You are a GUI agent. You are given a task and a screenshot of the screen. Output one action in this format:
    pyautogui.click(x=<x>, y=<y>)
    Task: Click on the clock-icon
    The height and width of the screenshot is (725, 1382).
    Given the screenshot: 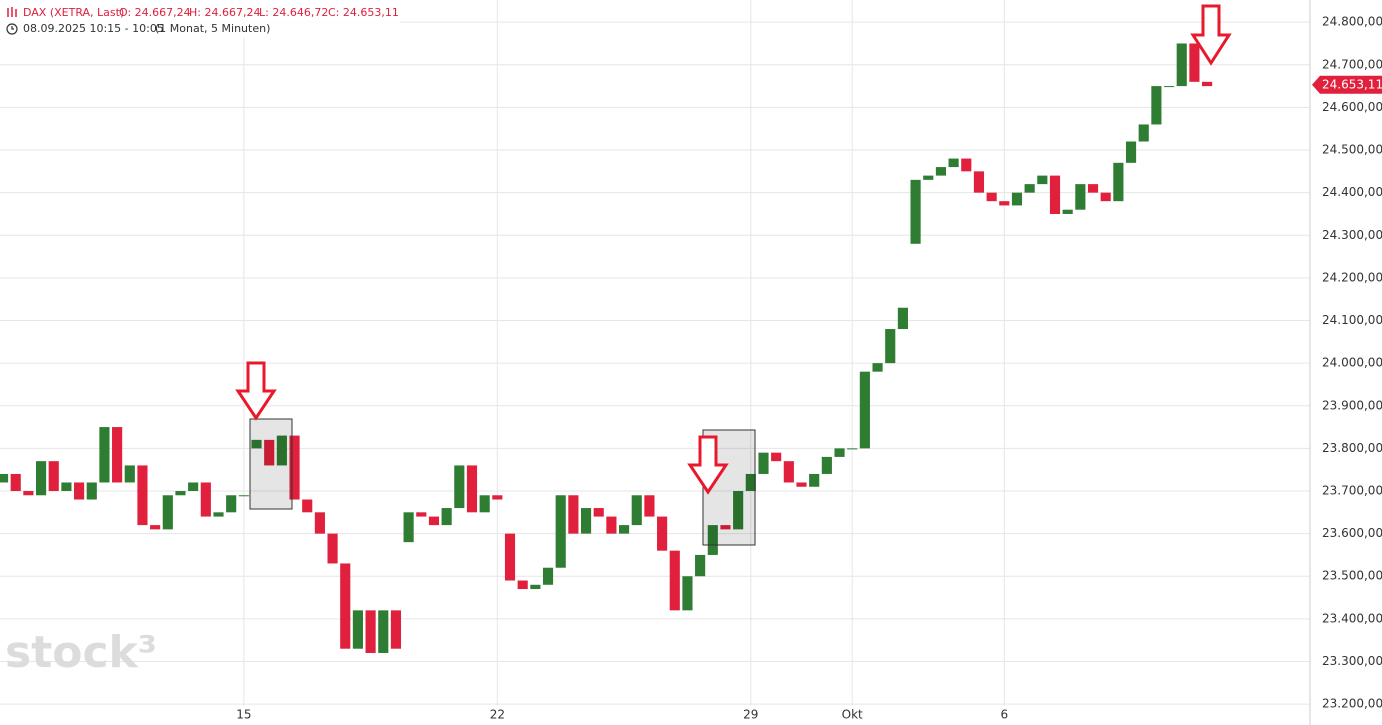 What is the action you would take?
    pyautogui.click(x=12, y=29)
    